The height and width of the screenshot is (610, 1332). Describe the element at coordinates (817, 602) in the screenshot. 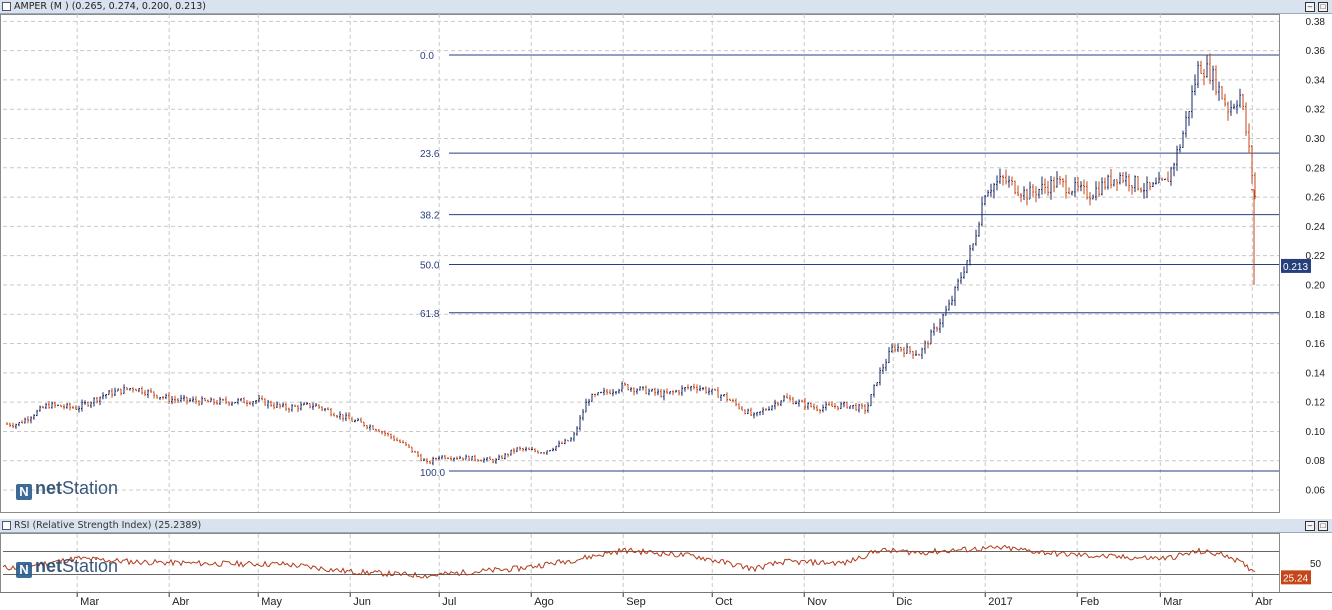

I see `x-tick-label: Nov` at that location.